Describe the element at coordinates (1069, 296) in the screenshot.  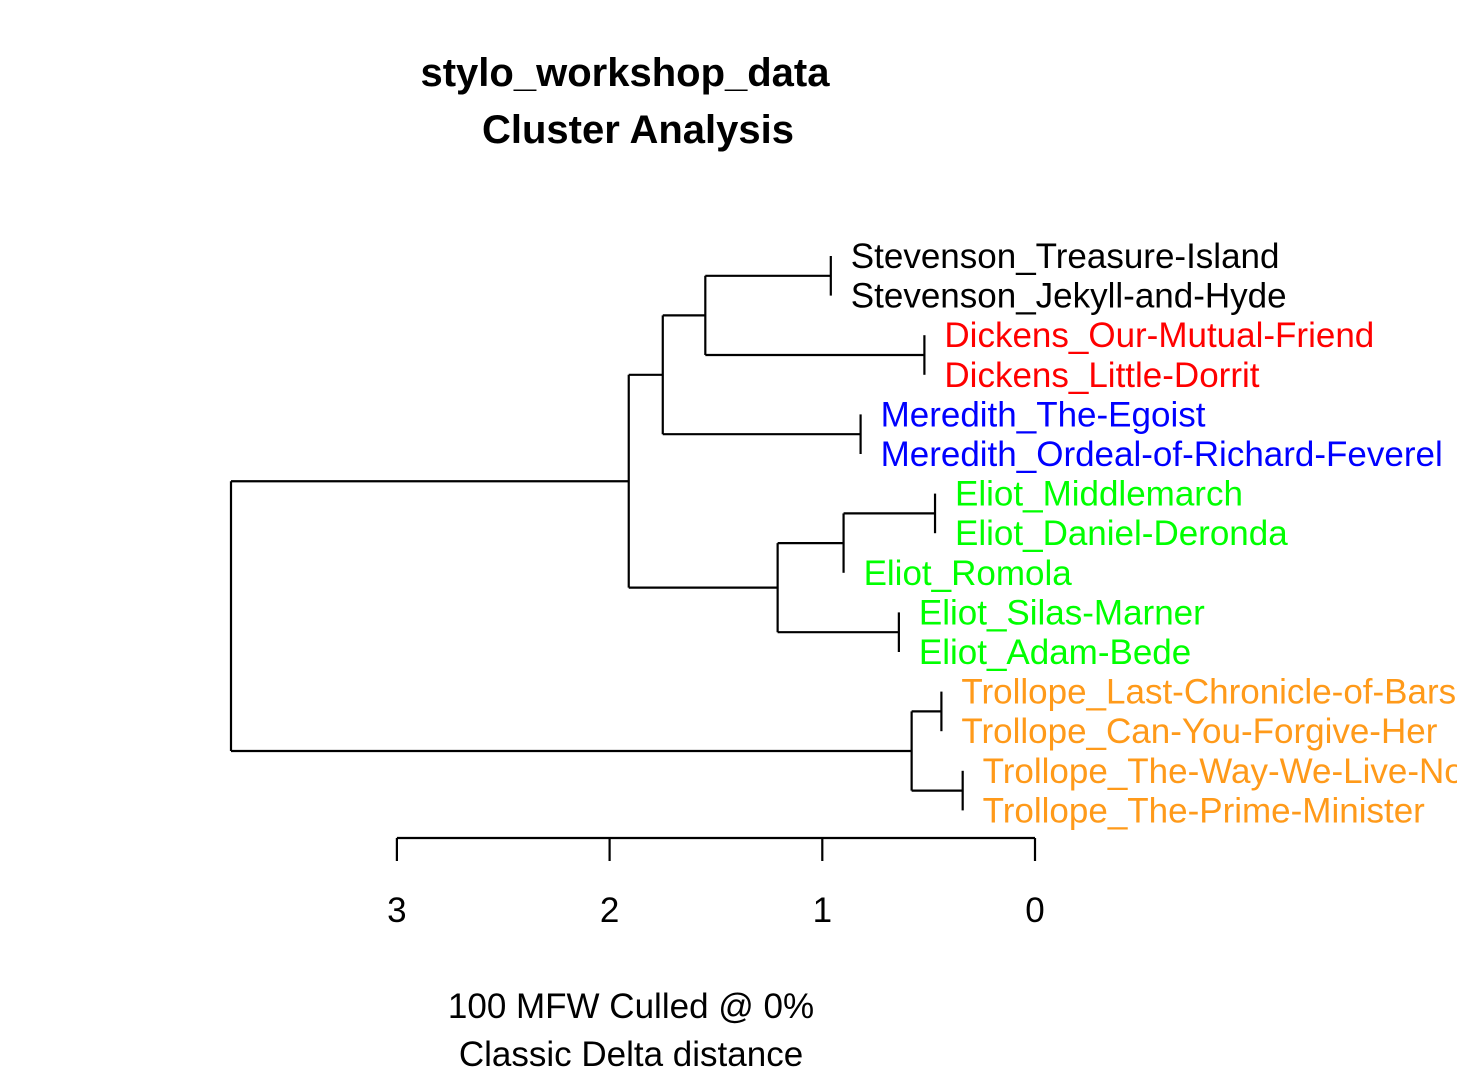
I see `leaf-label: Stevenson_Jekyll-and-Hyde` at that location.